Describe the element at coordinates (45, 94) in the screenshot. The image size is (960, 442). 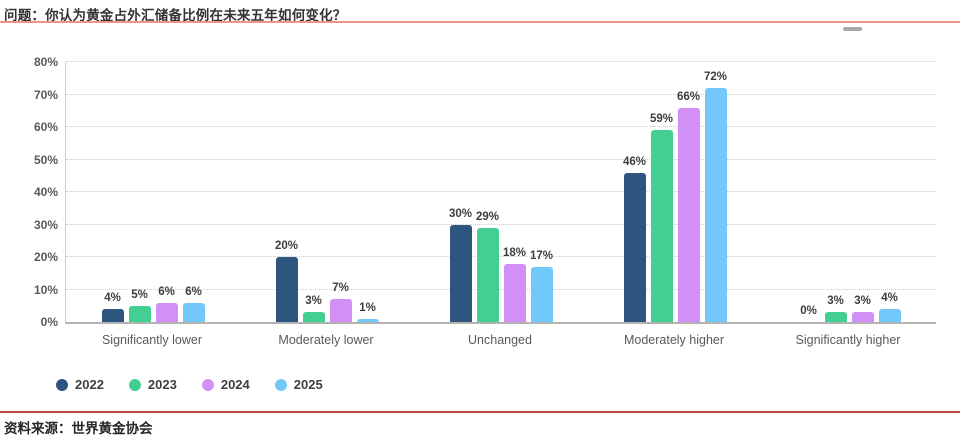
I see `y-tick-label: 70%` at that location.